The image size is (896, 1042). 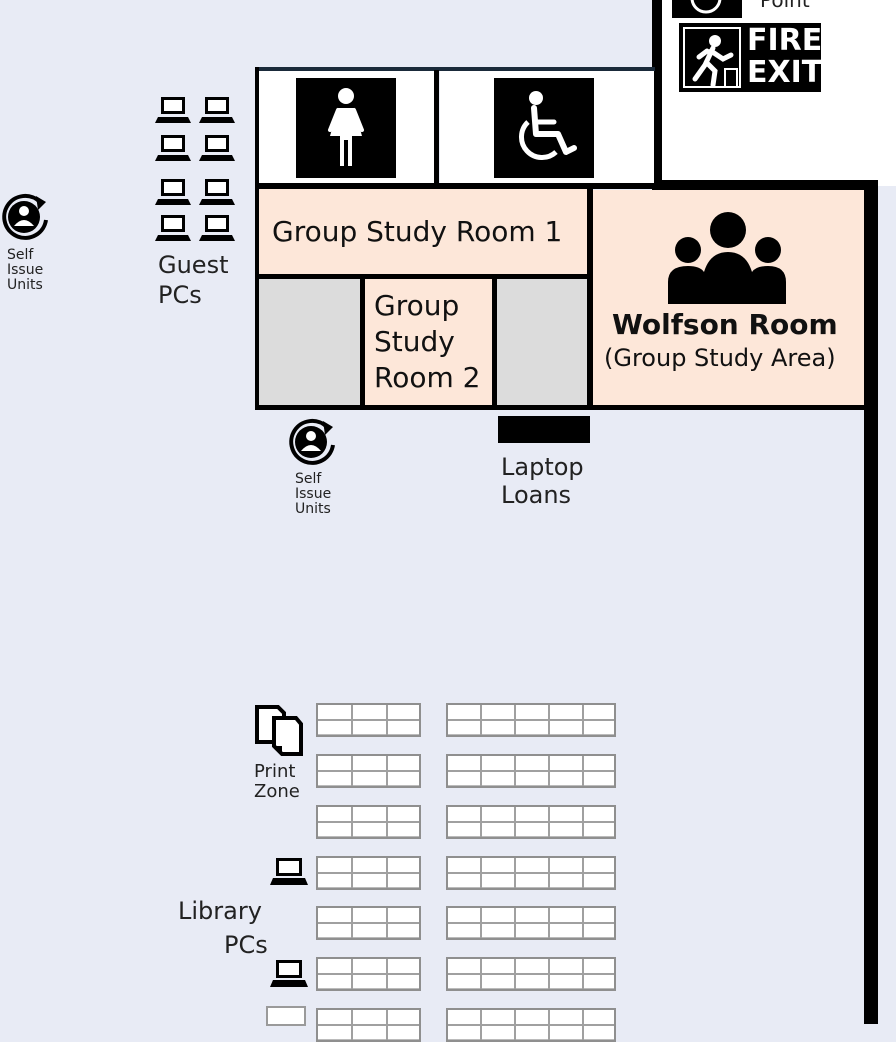 What do you see at coordinates (427, 377) in the screenshot?
I see `group-study-room-2-label-3: Room 2` at bounding box center [427, 377].